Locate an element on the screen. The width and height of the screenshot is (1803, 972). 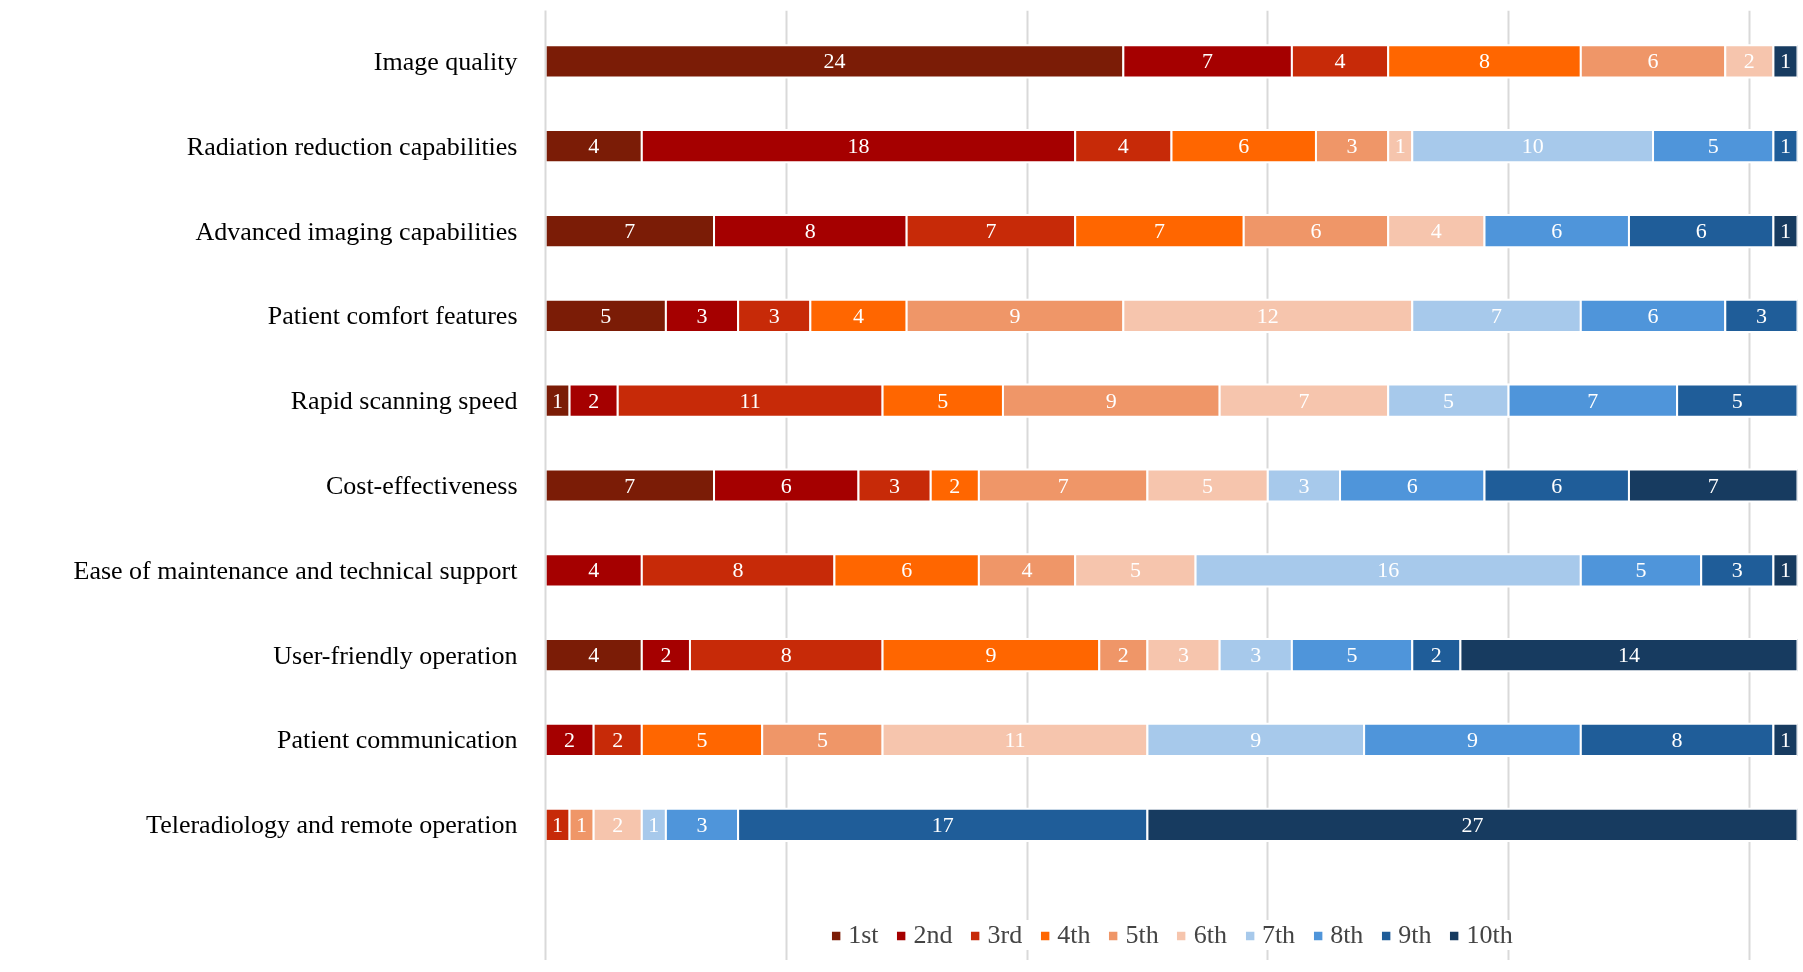
y-tick-label: Advanced imaging capabilities is located at coordinates (356, 231).